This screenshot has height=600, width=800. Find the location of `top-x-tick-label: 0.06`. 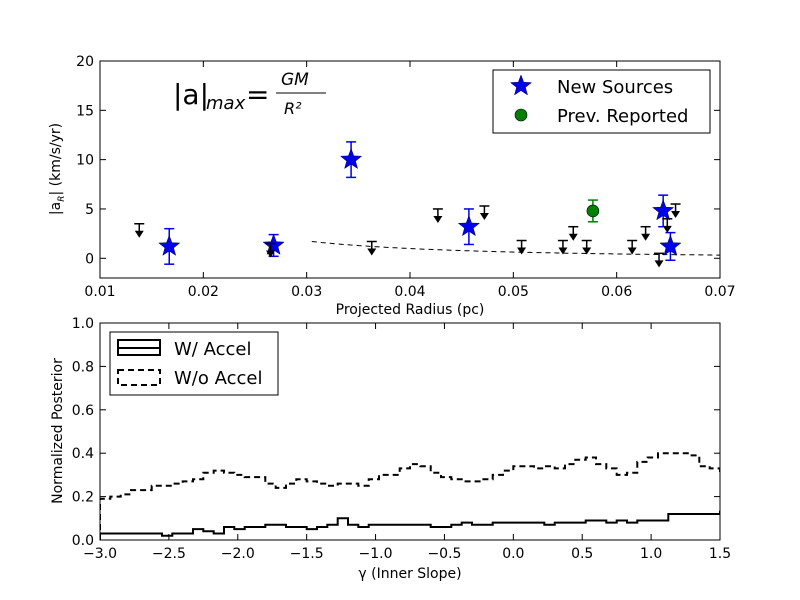

top-x-tick-label: 0.06 is located at coordinates (616, 292).